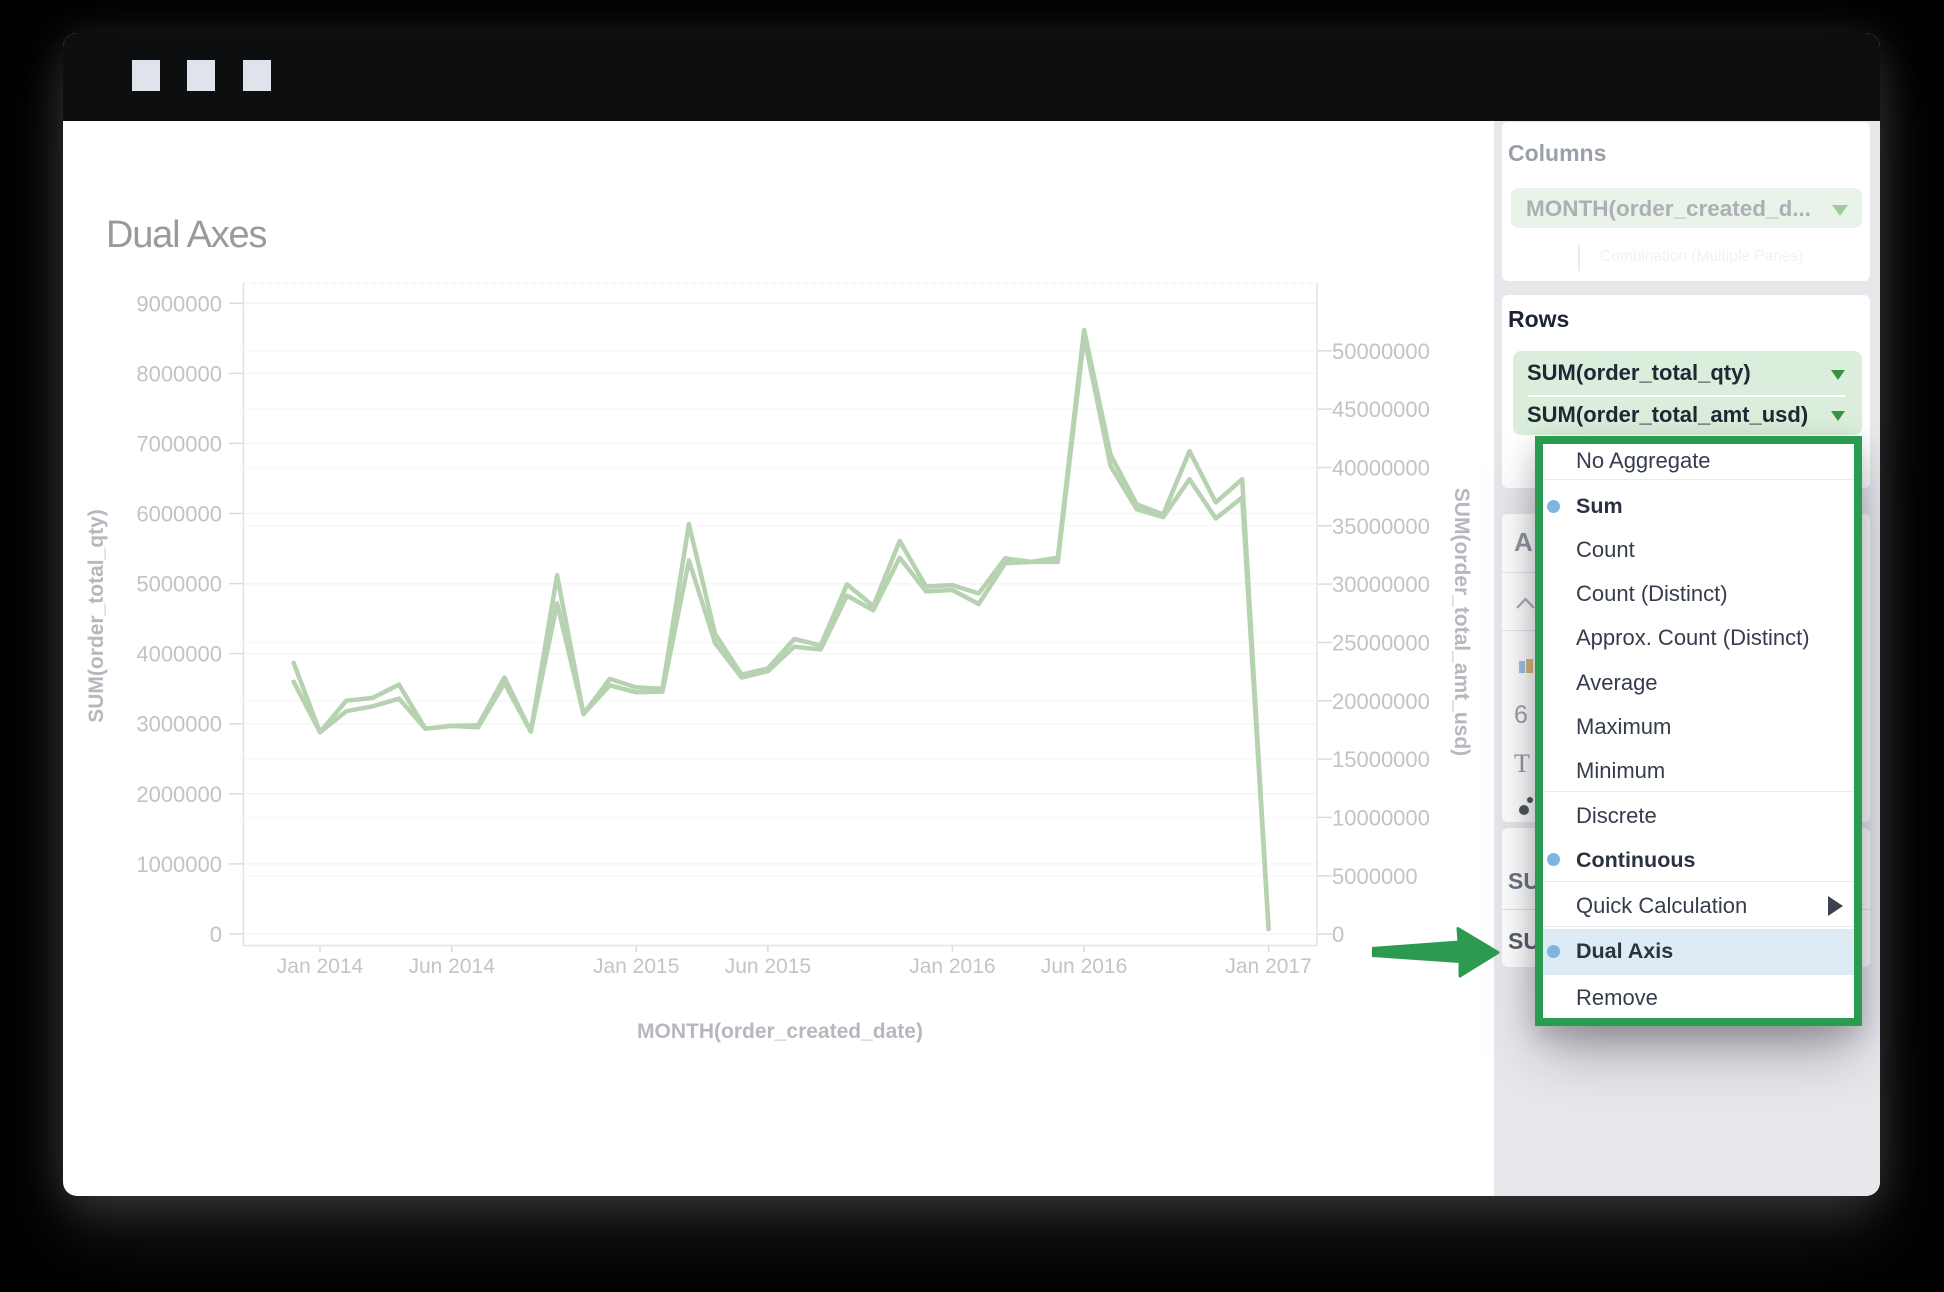  Describe the element at coordinates (179, 303) in the screenshot. I see `svg-text: 9000000` at that location.